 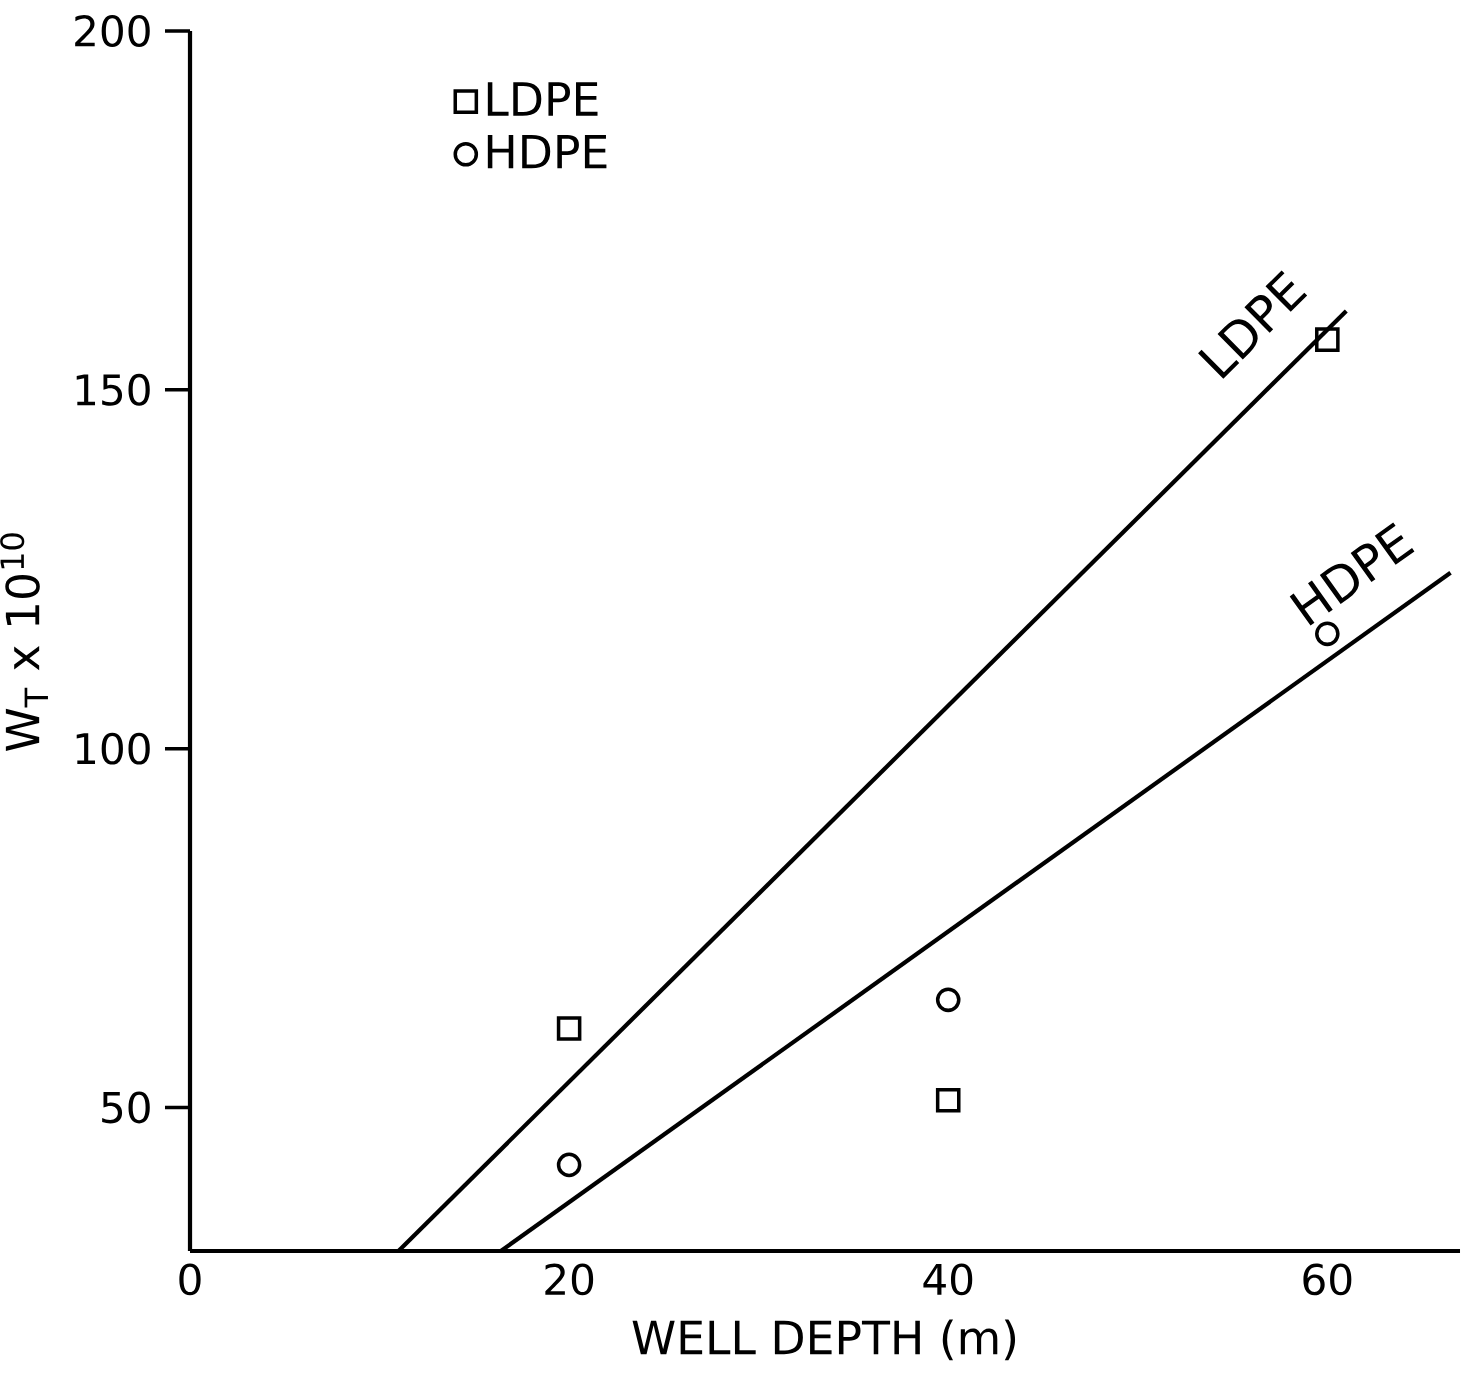 I want to click on y-tick-label: 50, so click(x=126, y=1107).